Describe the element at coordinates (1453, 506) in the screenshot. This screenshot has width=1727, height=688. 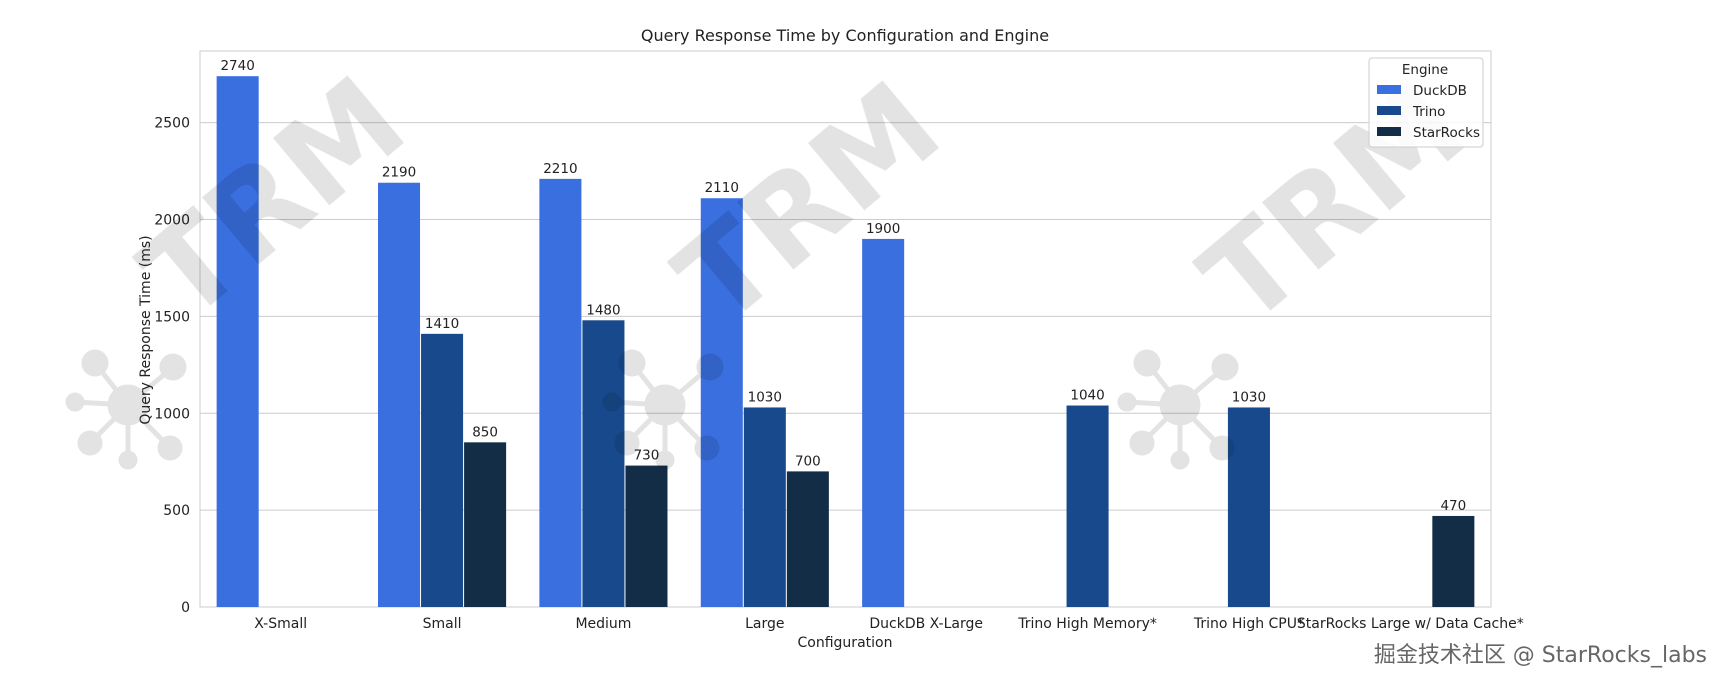
I see `data-label: 470` at that location.